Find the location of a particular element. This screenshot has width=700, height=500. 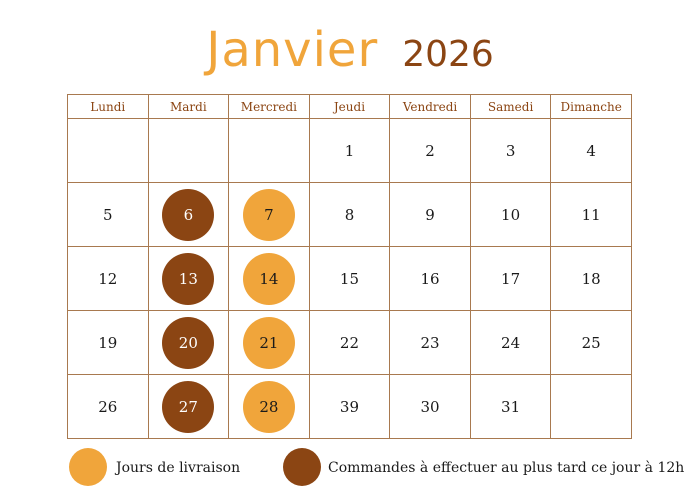

day-cell: 19 is located at coordinates (108, 342).